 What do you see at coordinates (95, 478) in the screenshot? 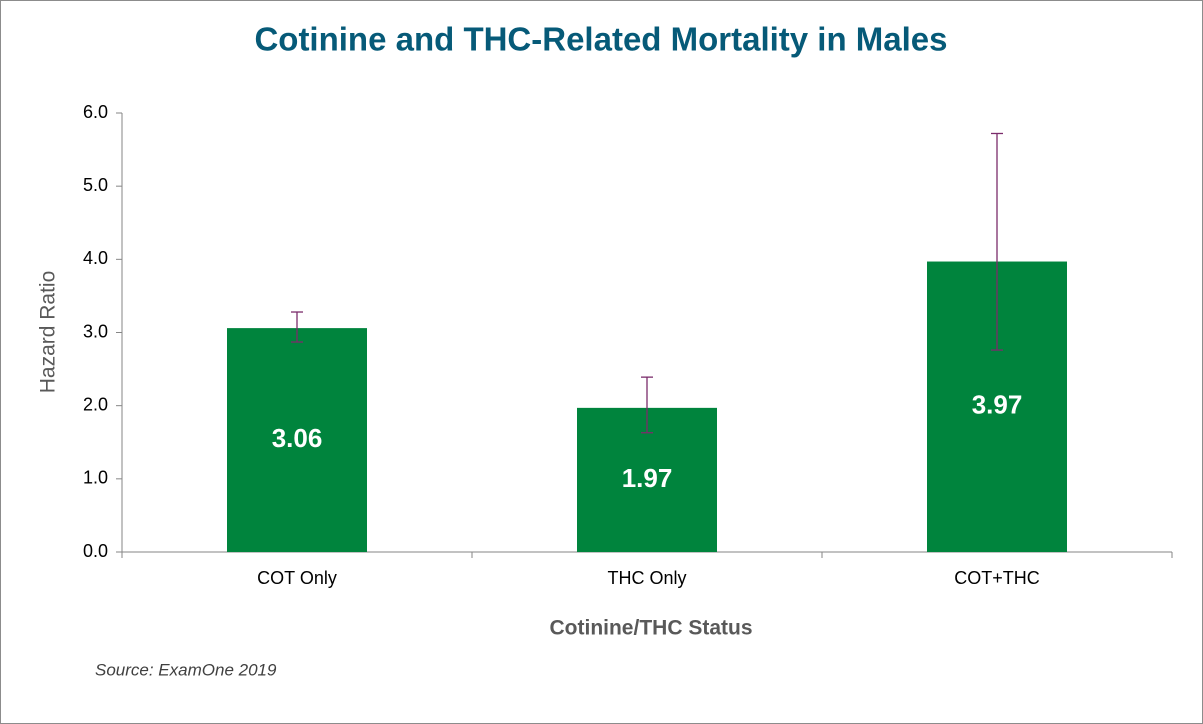
I see `y-tick-label: 1.0` at bounding box center [95, 478].